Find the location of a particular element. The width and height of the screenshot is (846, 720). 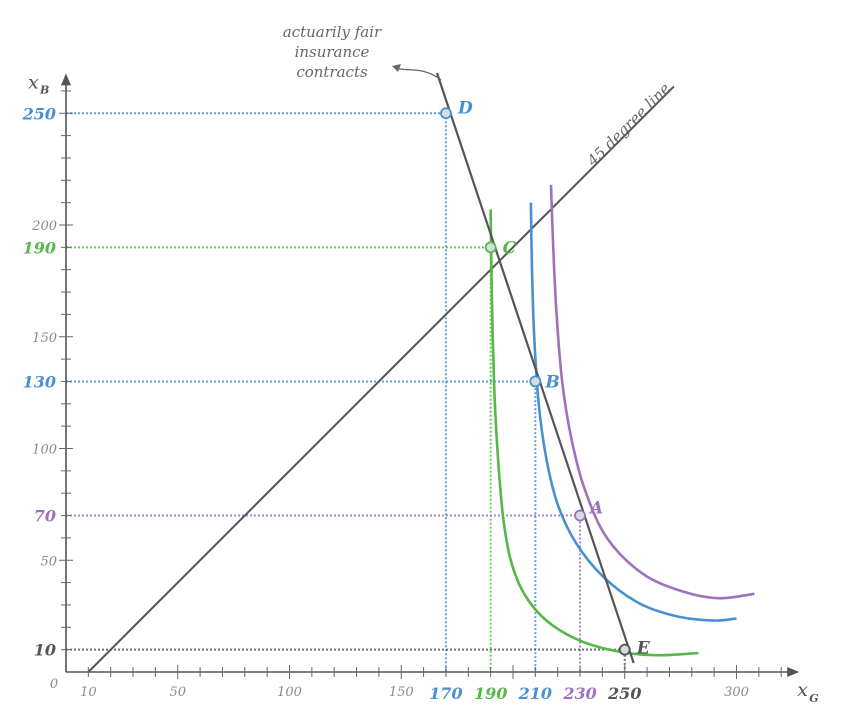

x-tick-label-250: 250 is located at coordinates (624, 693).